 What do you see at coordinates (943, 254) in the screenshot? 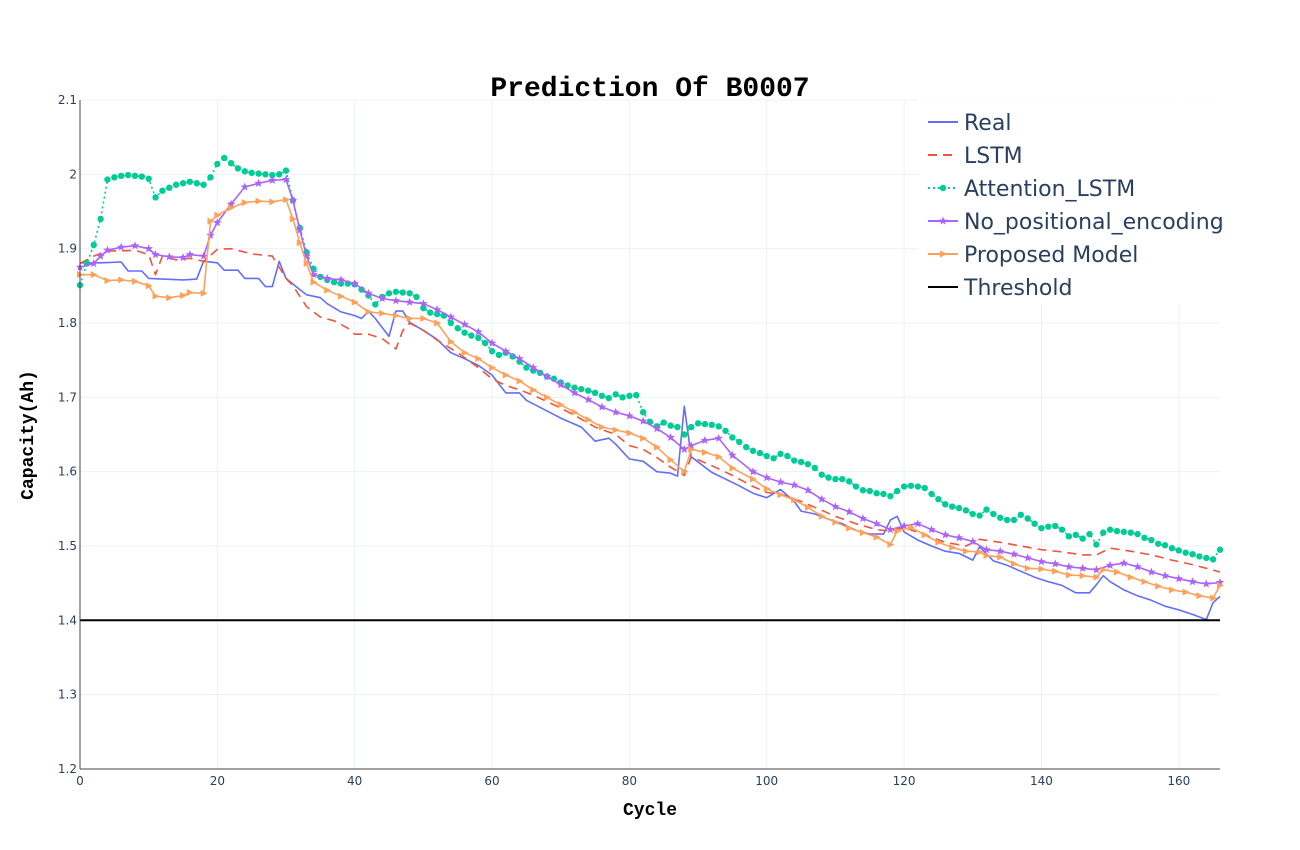
I see `legend-marker-proposed-model` at bounding box center [943, 254].